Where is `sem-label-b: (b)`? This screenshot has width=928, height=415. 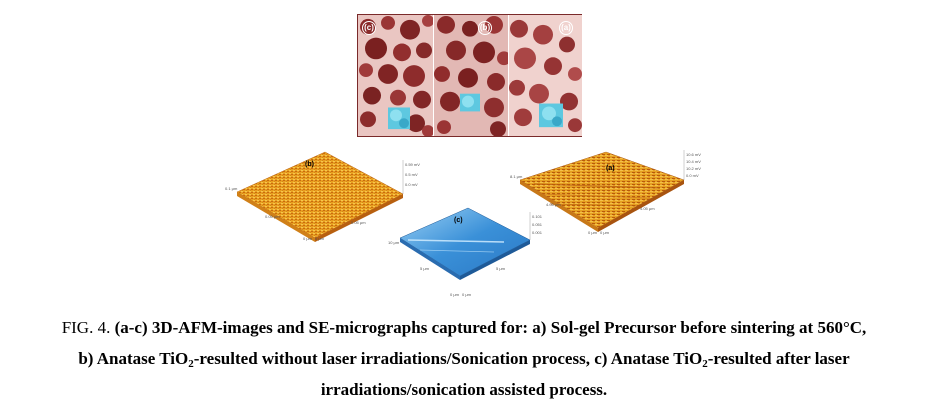
sem-label-b: (b) is located at coordinates (485, 28).